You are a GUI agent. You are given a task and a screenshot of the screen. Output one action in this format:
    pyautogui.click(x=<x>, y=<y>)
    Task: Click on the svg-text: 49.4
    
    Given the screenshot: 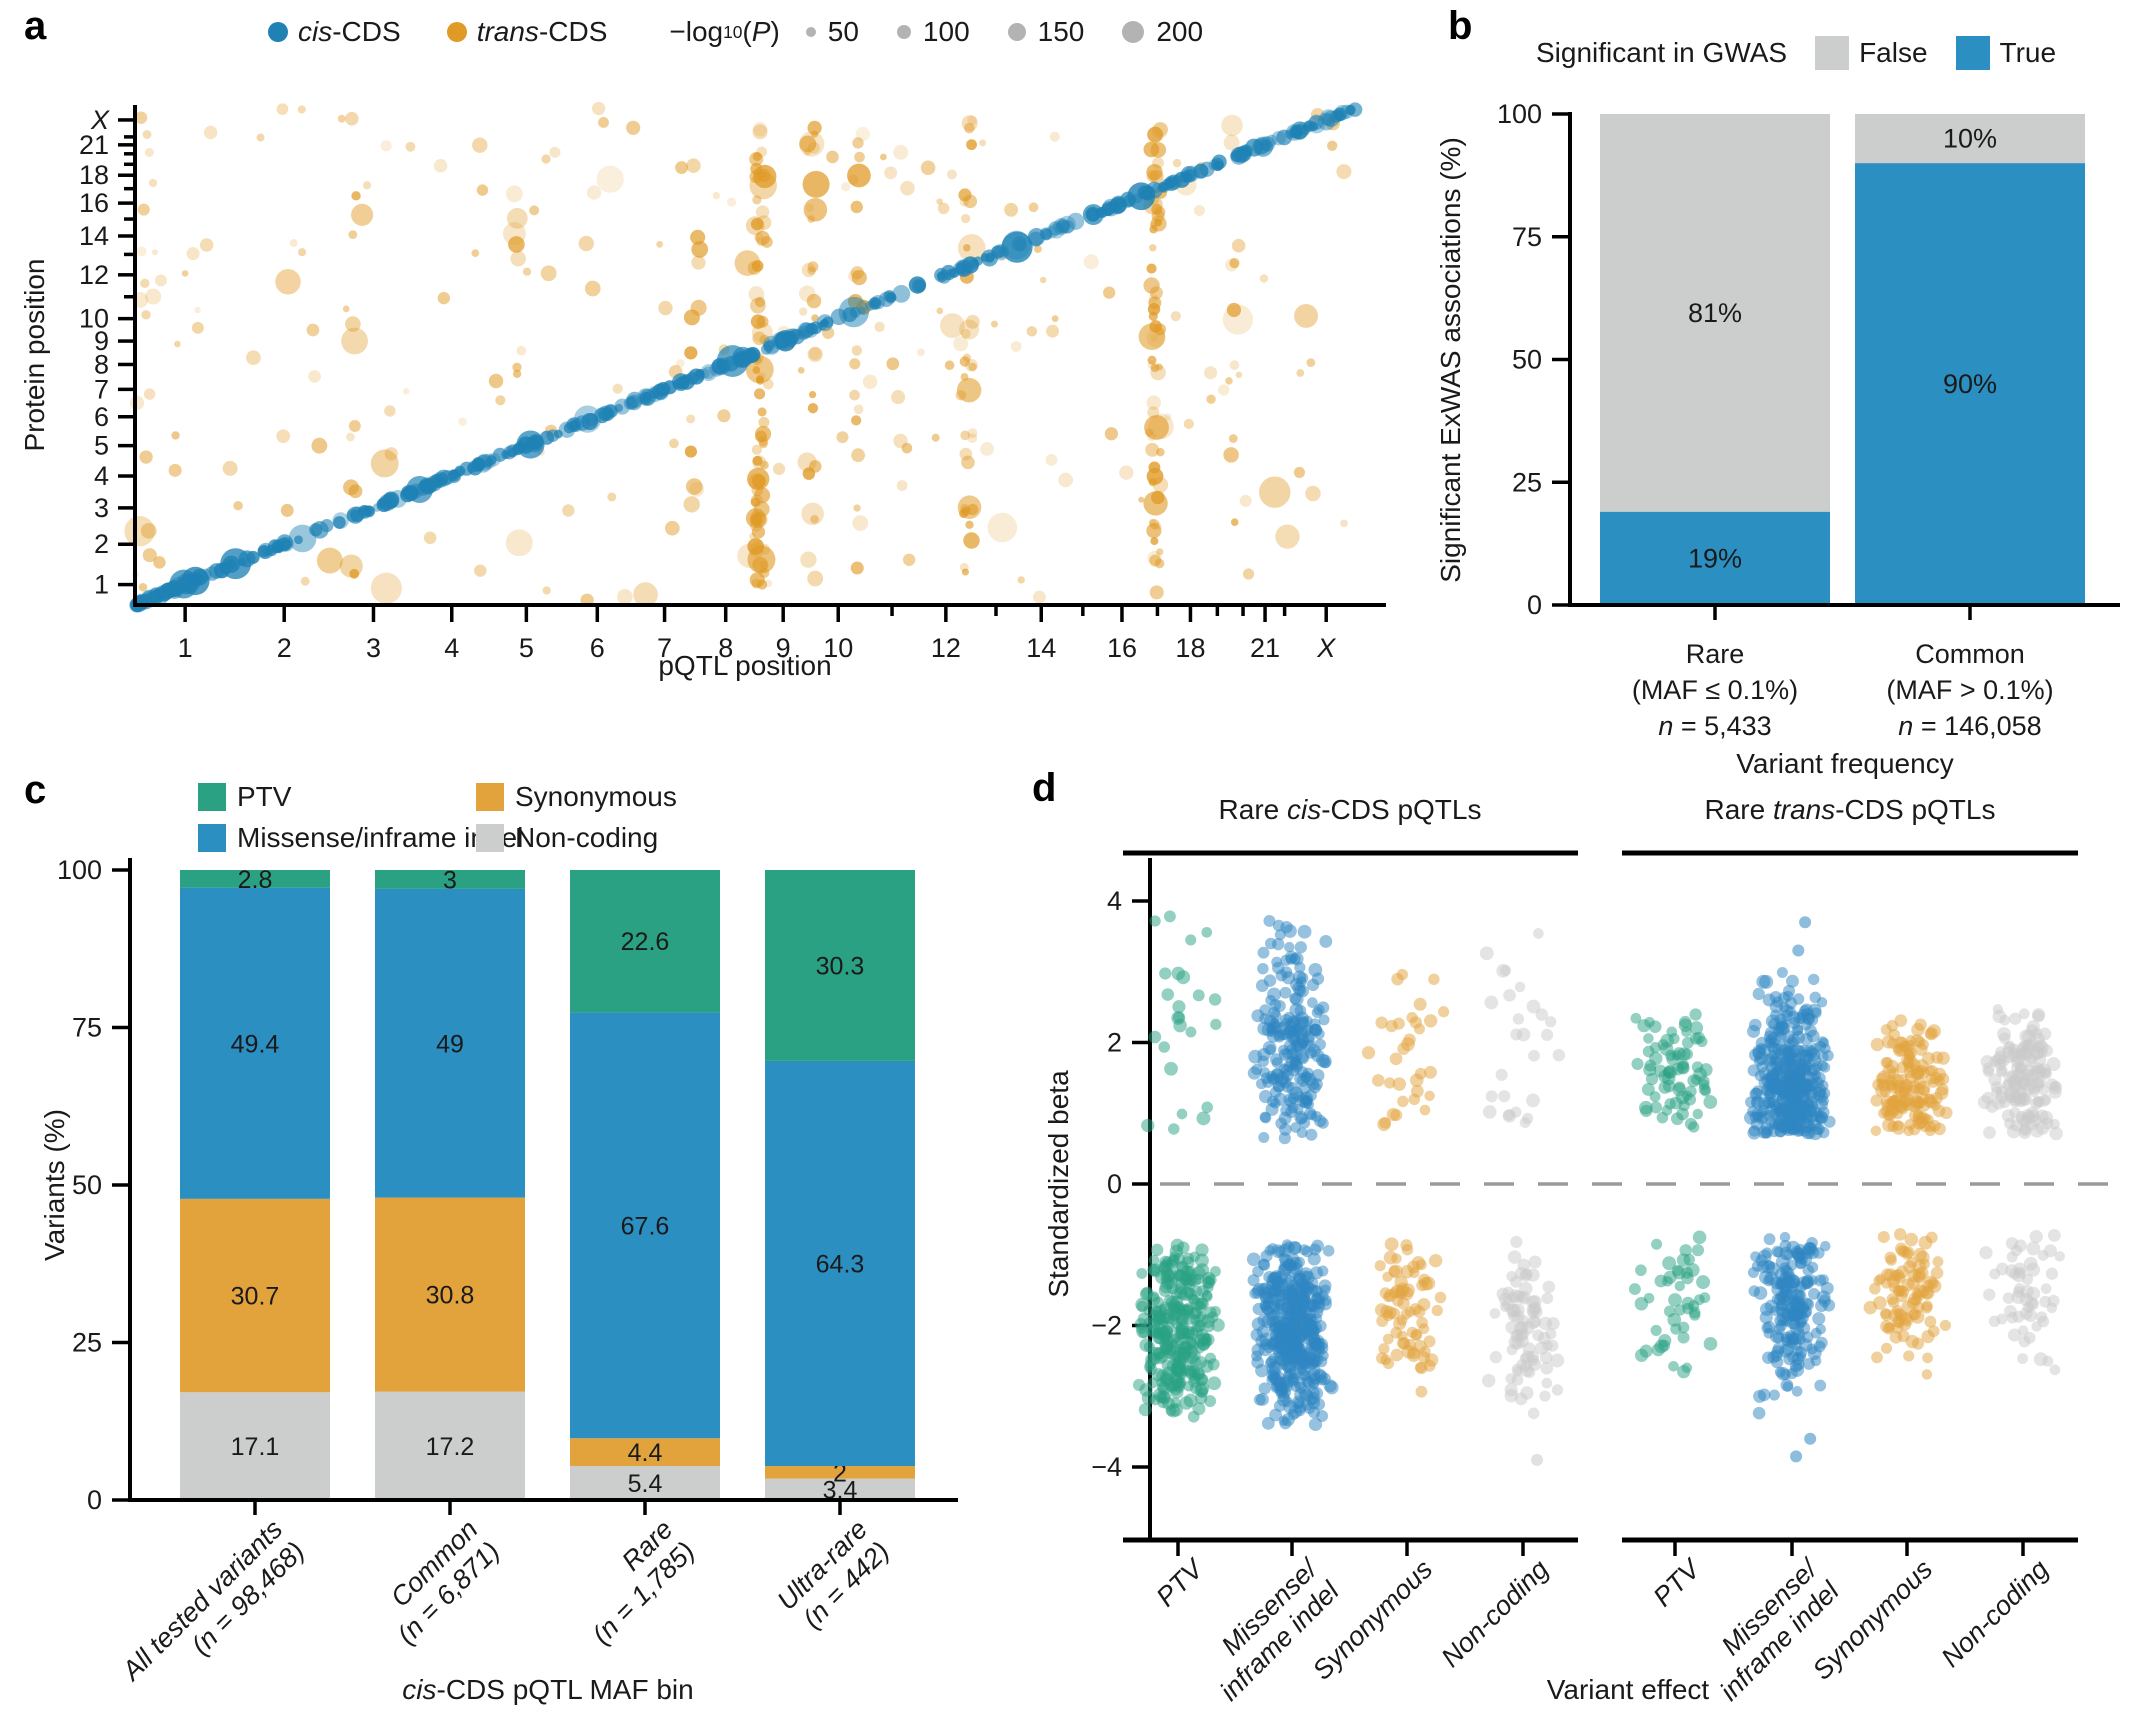 What is the action you would take?
    pyautogui.click(x=255, y=1044)
    